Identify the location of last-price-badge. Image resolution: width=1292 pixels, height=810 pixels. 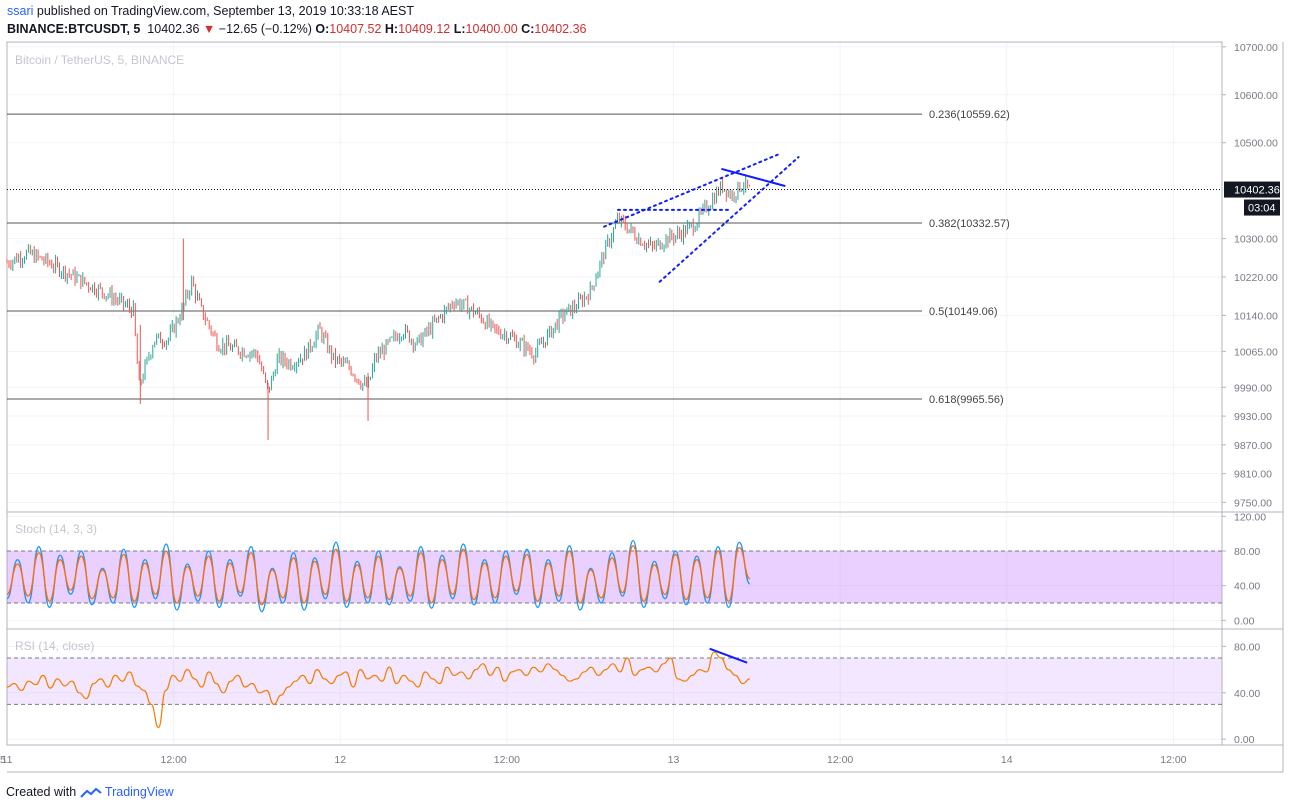
(1252, 189).